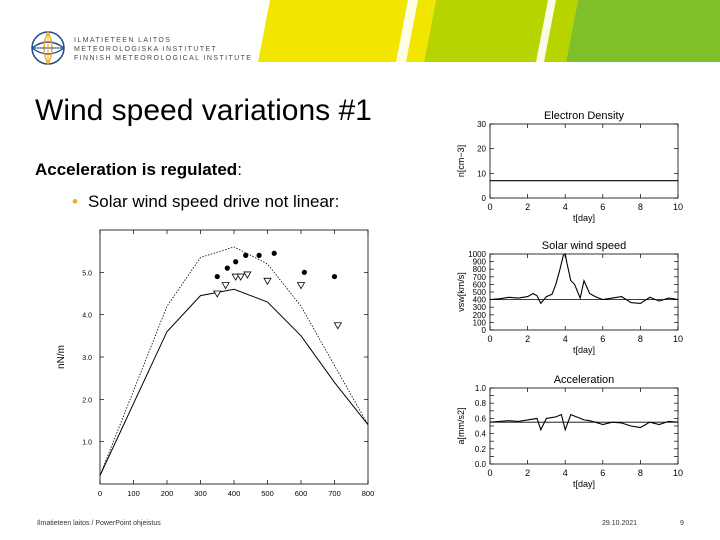 Image resolution: width=720 pixels, height=540 pixels. What do you see at coordinates (203, 110) in the screenshot?
I see `slide-title: Wind speed variations #1` at bounding box center [203, 110].